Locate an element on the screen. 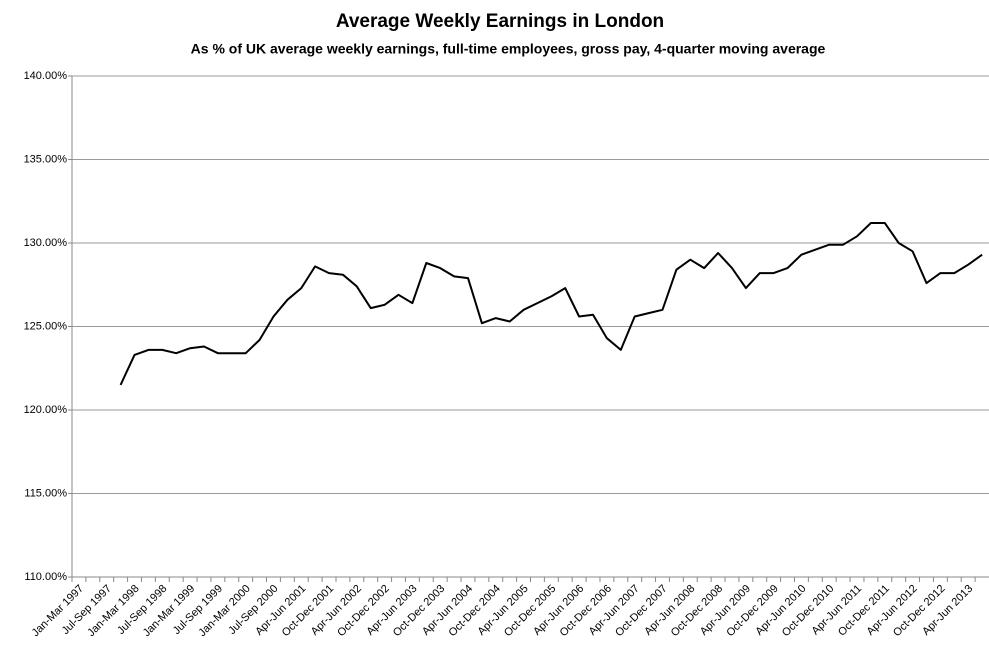  y-tick-label: 115.00% is located at coordinates (45, 493).